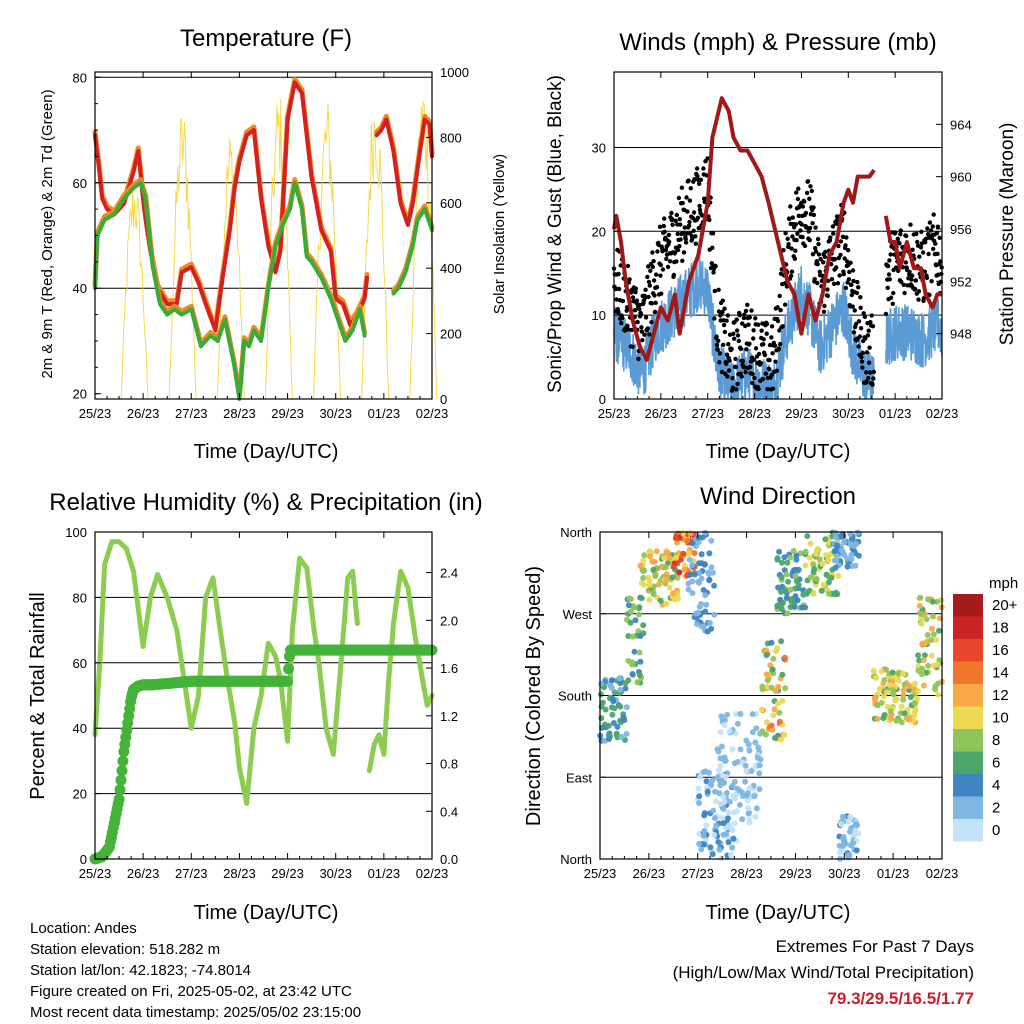 This screenshot has width=1024, height=1024. I want to click on x-axis-label: Time (Day/UTC), so click(266, 452).